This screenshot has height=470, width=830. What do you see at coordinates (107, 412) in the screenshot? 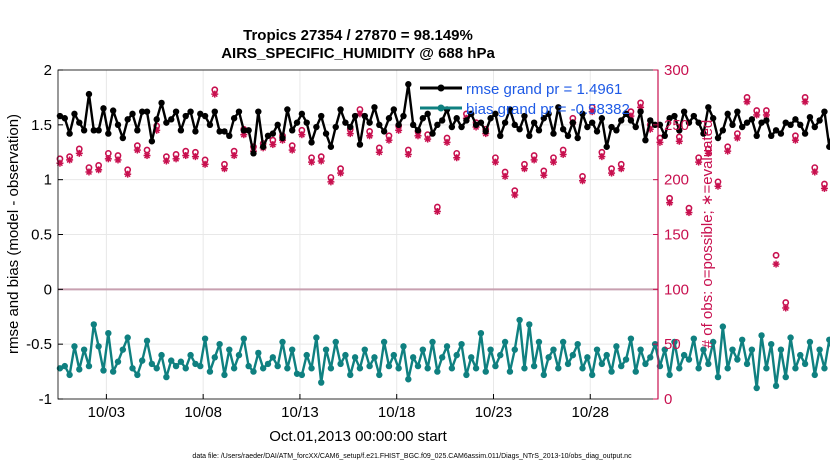
I see `x-tick-label: 10/03` at bounding box center [107, 412].